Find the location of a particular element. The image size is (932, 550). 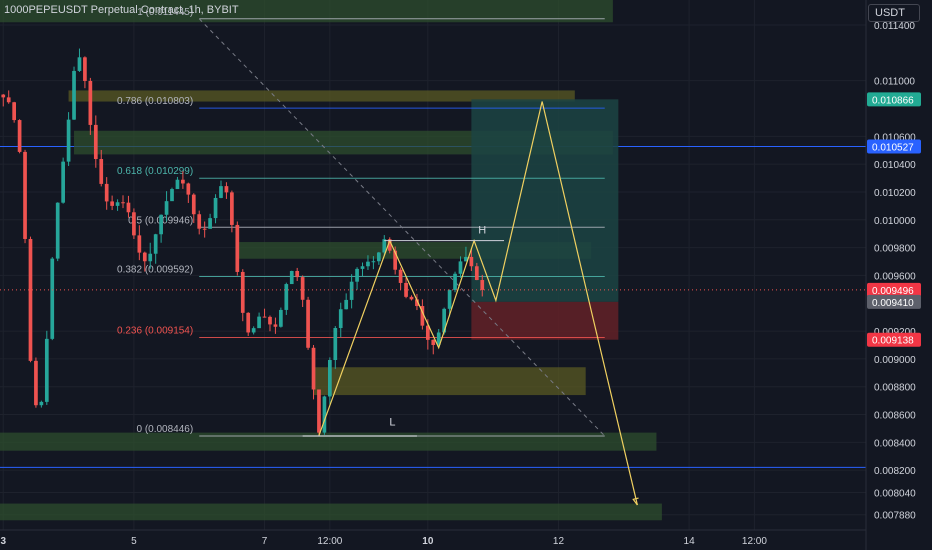

pattern-label: L is located at coordinates (392, 423).